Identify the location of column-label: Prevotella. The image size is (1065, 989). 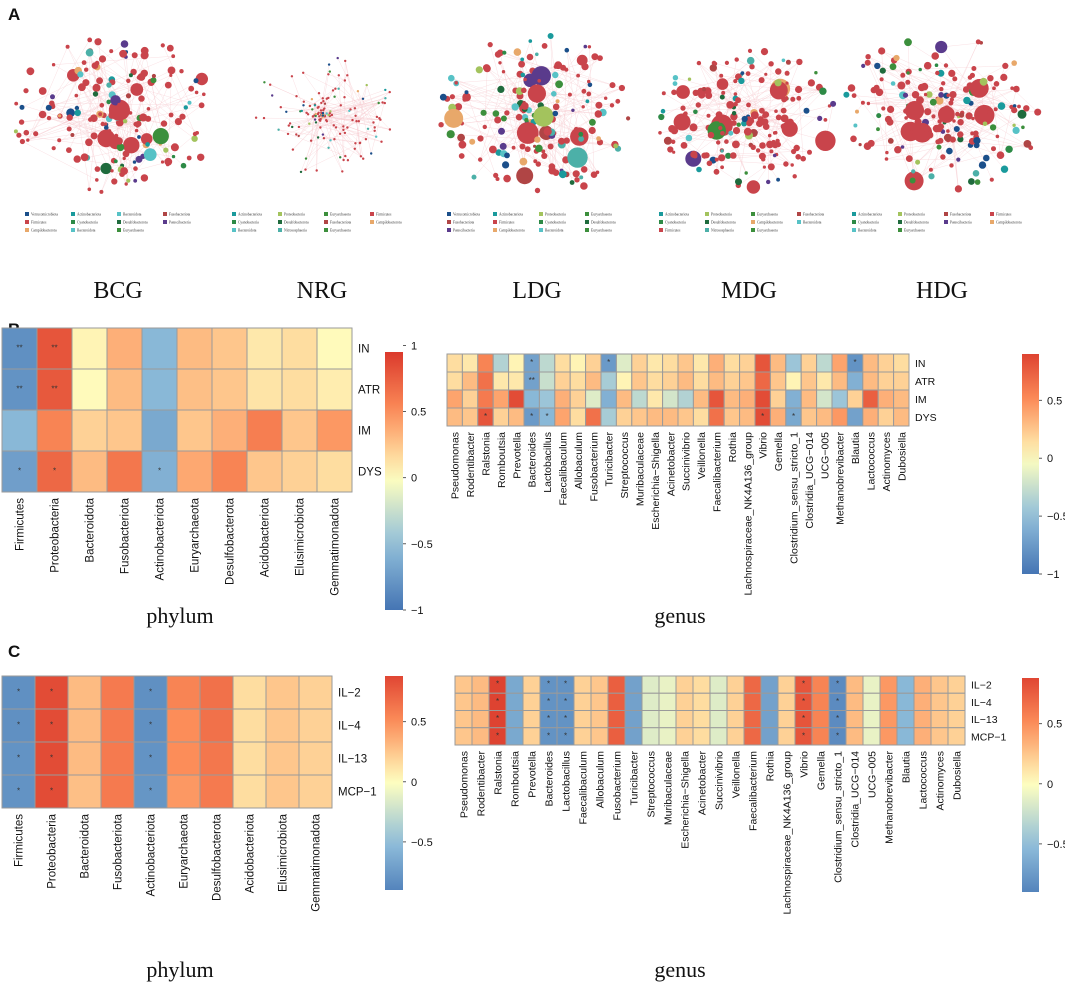
(517, 455).